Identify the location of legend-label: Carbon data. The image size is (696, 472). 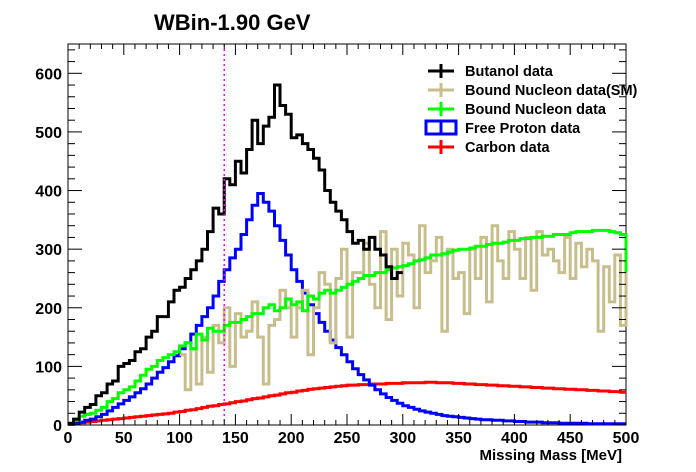
(508, 148).